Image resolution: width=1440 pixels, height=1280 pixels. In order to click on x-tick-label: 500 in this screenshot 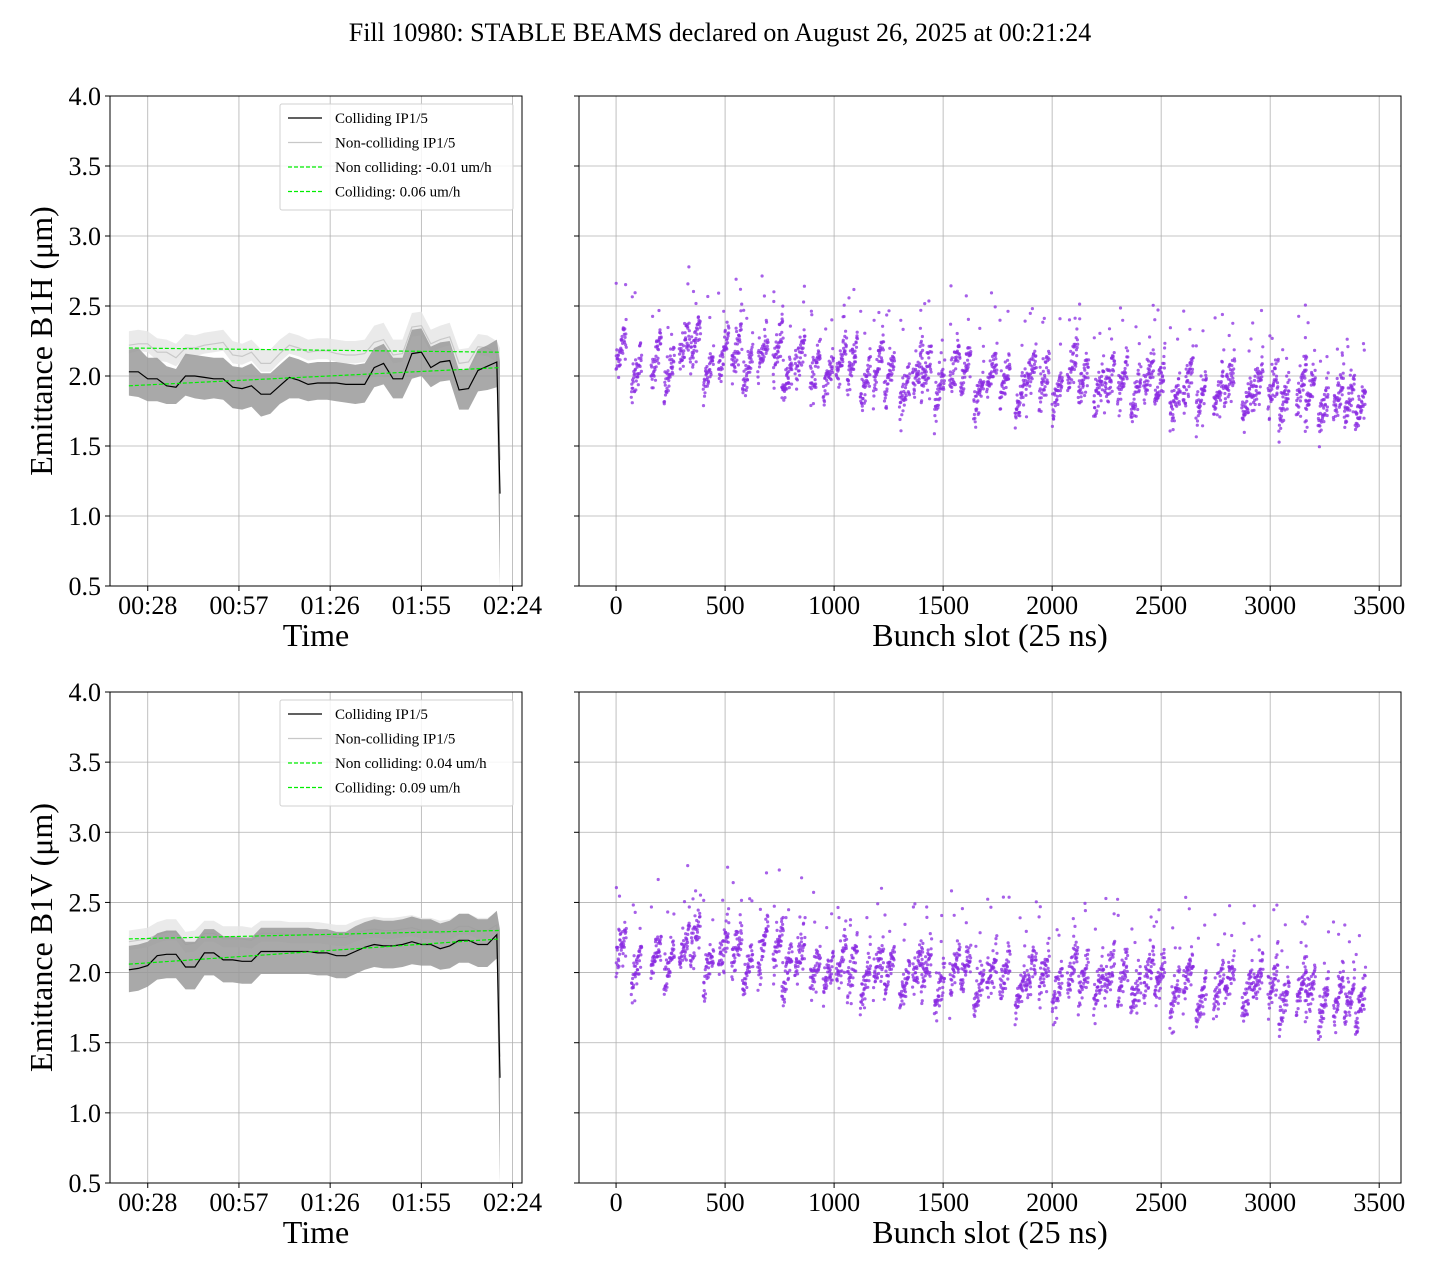, I will do `click(725, 605)`.